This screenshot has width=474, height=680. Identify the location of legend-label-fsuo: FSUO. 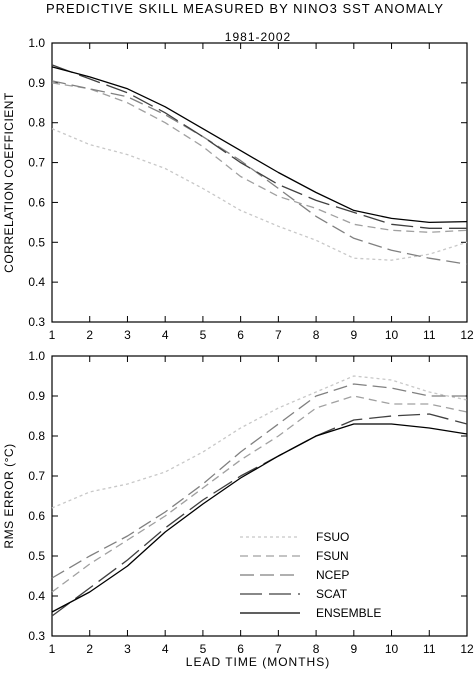
(332, 537).